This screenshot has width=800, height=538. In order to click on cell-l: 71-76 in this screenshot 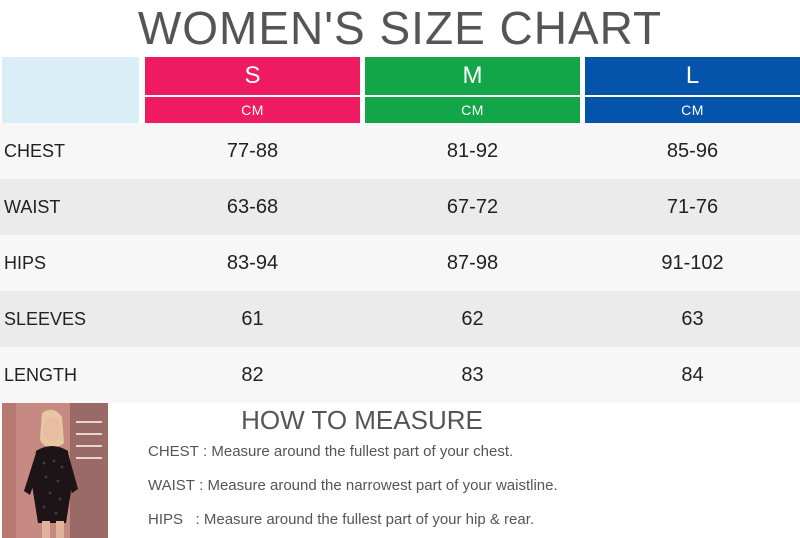, I will do `click(692, 207)`.